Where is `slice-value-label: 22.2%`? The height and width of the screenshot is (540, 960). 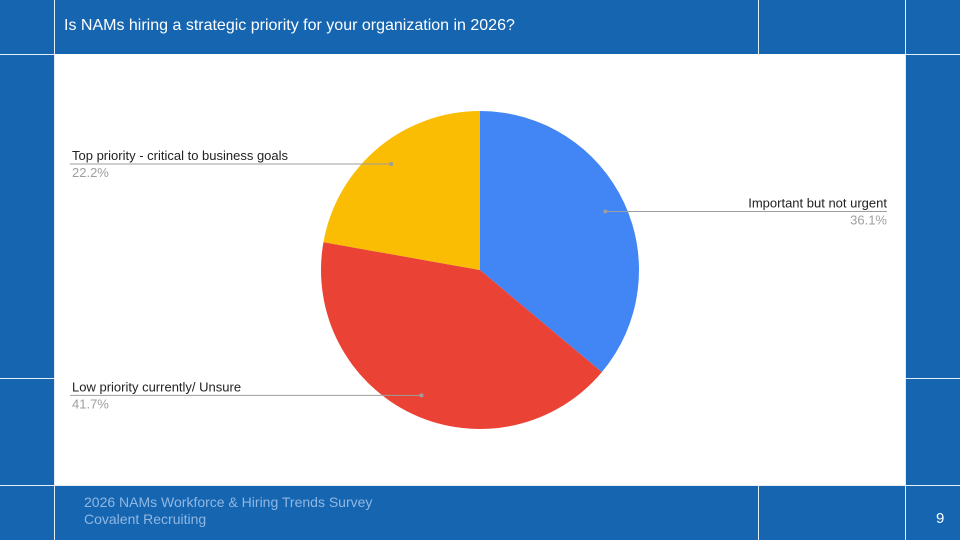
slice-value-label: 22.2% is located at coordinates (90, 172).